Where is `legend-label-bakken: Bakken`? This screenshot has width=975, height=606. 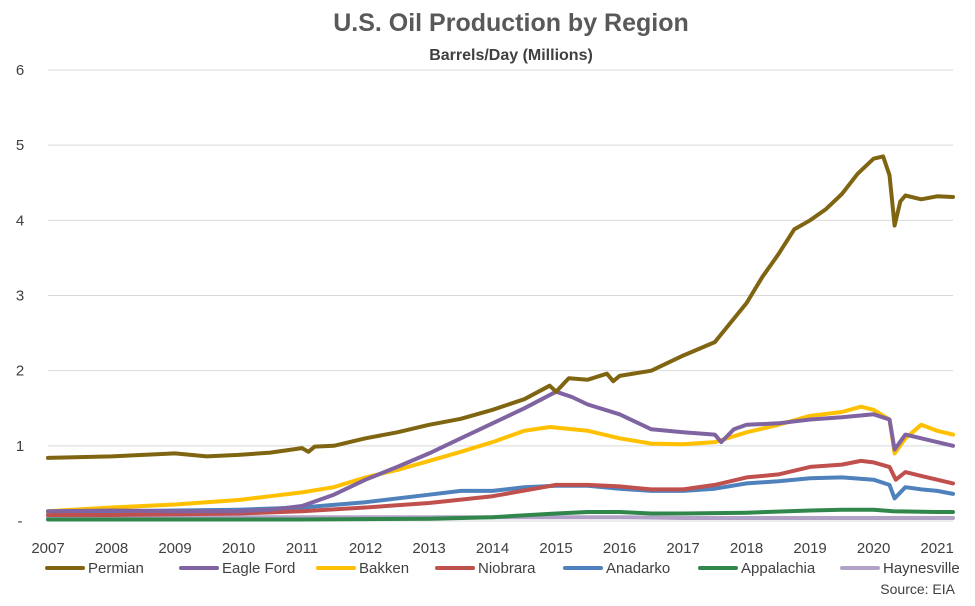
legend-label-bakken: Bakken is located at coordinates (384, 568).